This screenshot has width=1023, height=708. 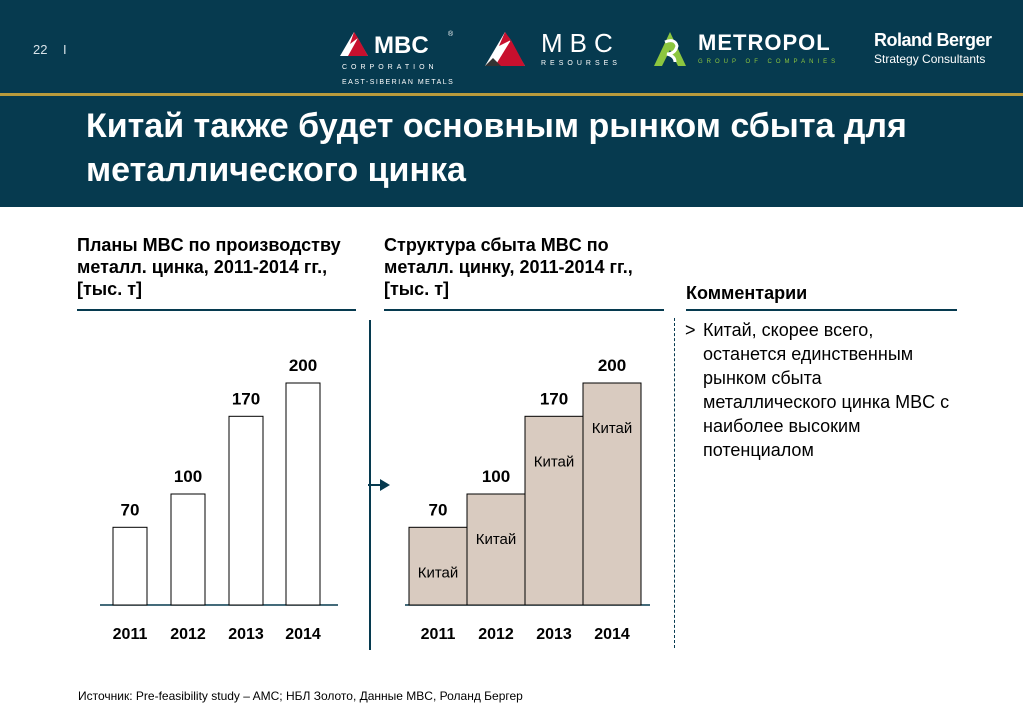 What do you see at coordinates (219, 499) in the screenshot?
I see `production-chart: 70 2011 100 2012 170 2013 200 2014` at bounding box center [219, 499].